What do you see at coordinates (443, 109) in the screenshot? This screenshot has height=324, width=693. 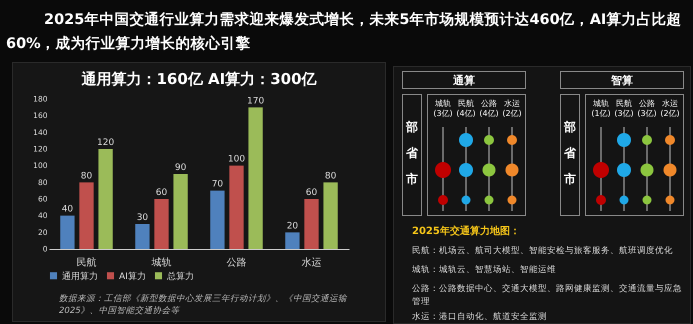 I see `text: 城轨 (3亿)` at bounding box center [443, 109].